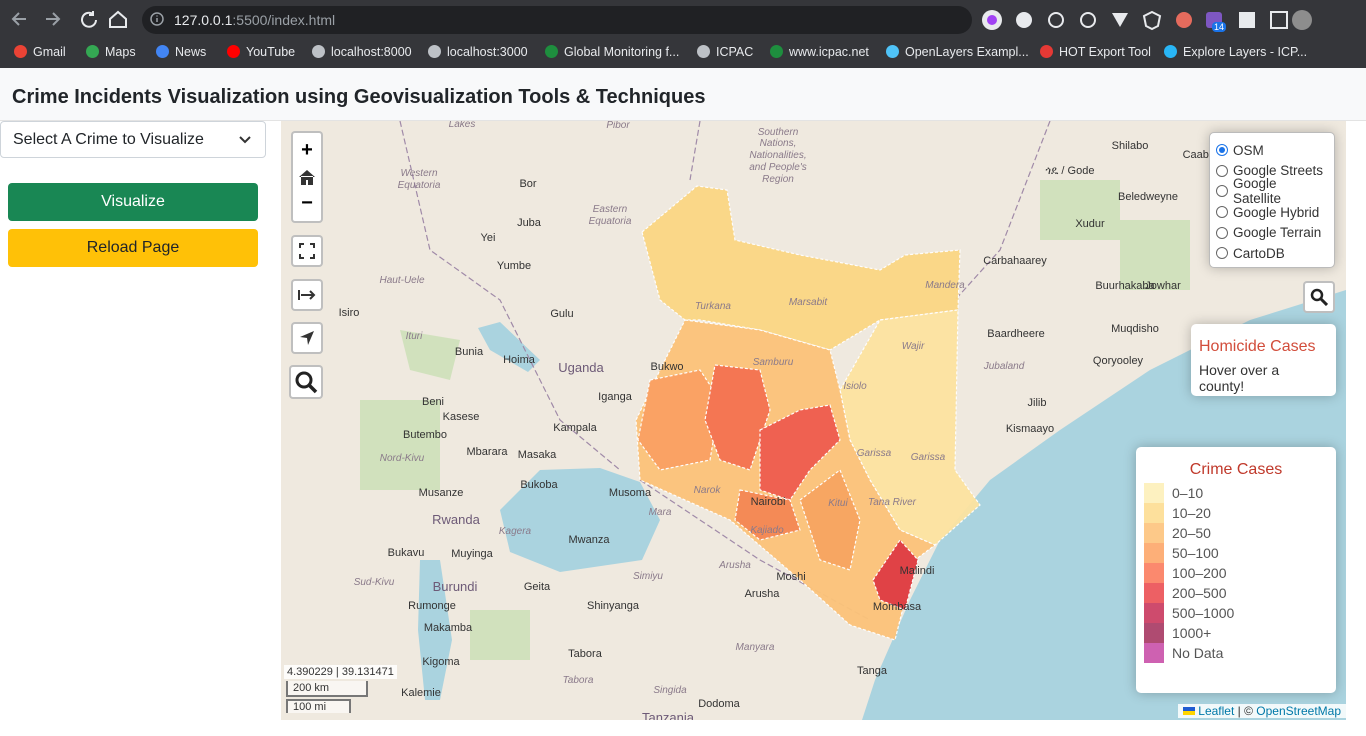 The width and height of the screenshot is (1366, 736). I want to click on legend-item: 100–200, so click(1236, 573).